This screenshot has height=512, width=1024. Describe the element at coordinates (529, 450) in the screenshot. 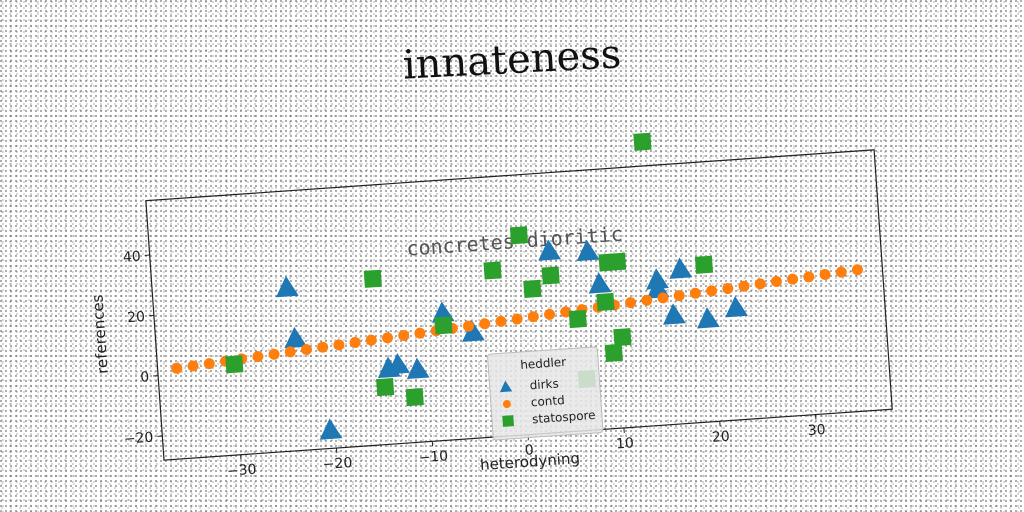

I see `x-tick-label: 0` at that location.